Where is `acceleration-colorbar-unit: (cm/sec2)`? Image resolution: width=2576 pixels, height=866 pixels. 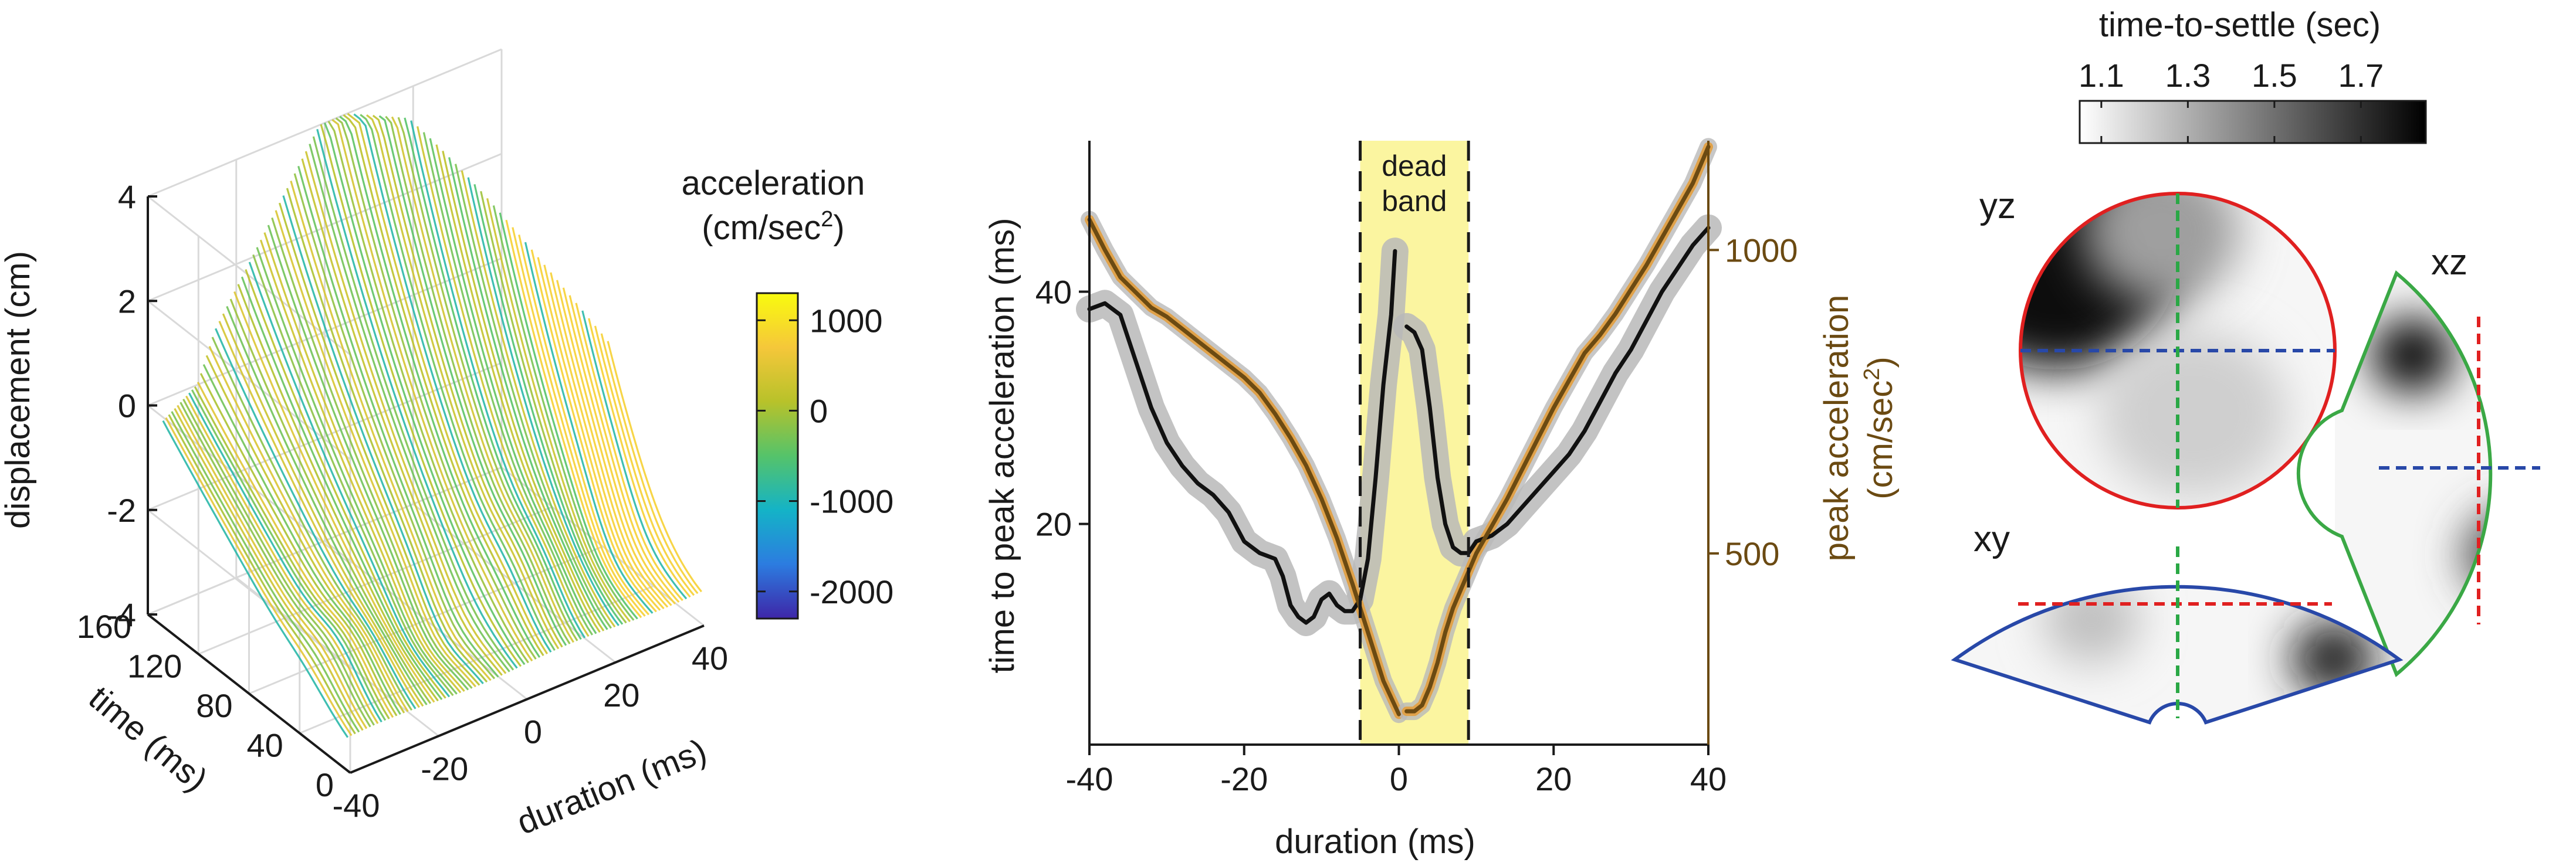 acceleration-colorbar-unit: (cm/sec2) is located at coordinates (773, 227).